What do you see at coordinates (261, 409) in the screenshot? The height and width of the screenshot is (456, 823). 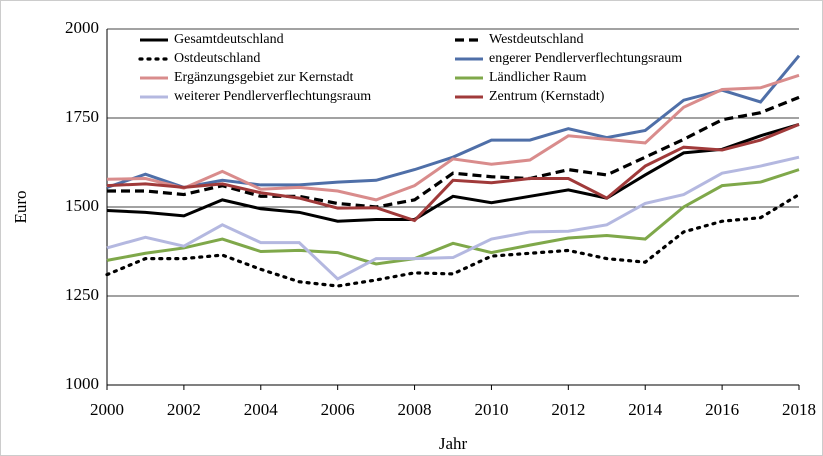 I see `x-tick-label: 2004` at bounding box center [261, 409].